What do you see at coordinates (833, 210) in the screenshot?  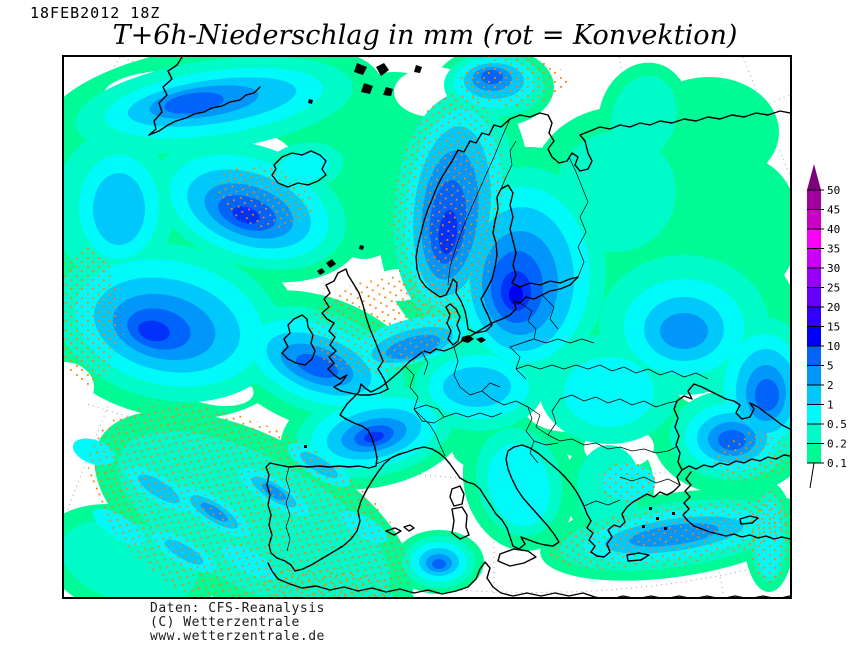 I see `svg-text: 45` at bounding box center [833, 210].